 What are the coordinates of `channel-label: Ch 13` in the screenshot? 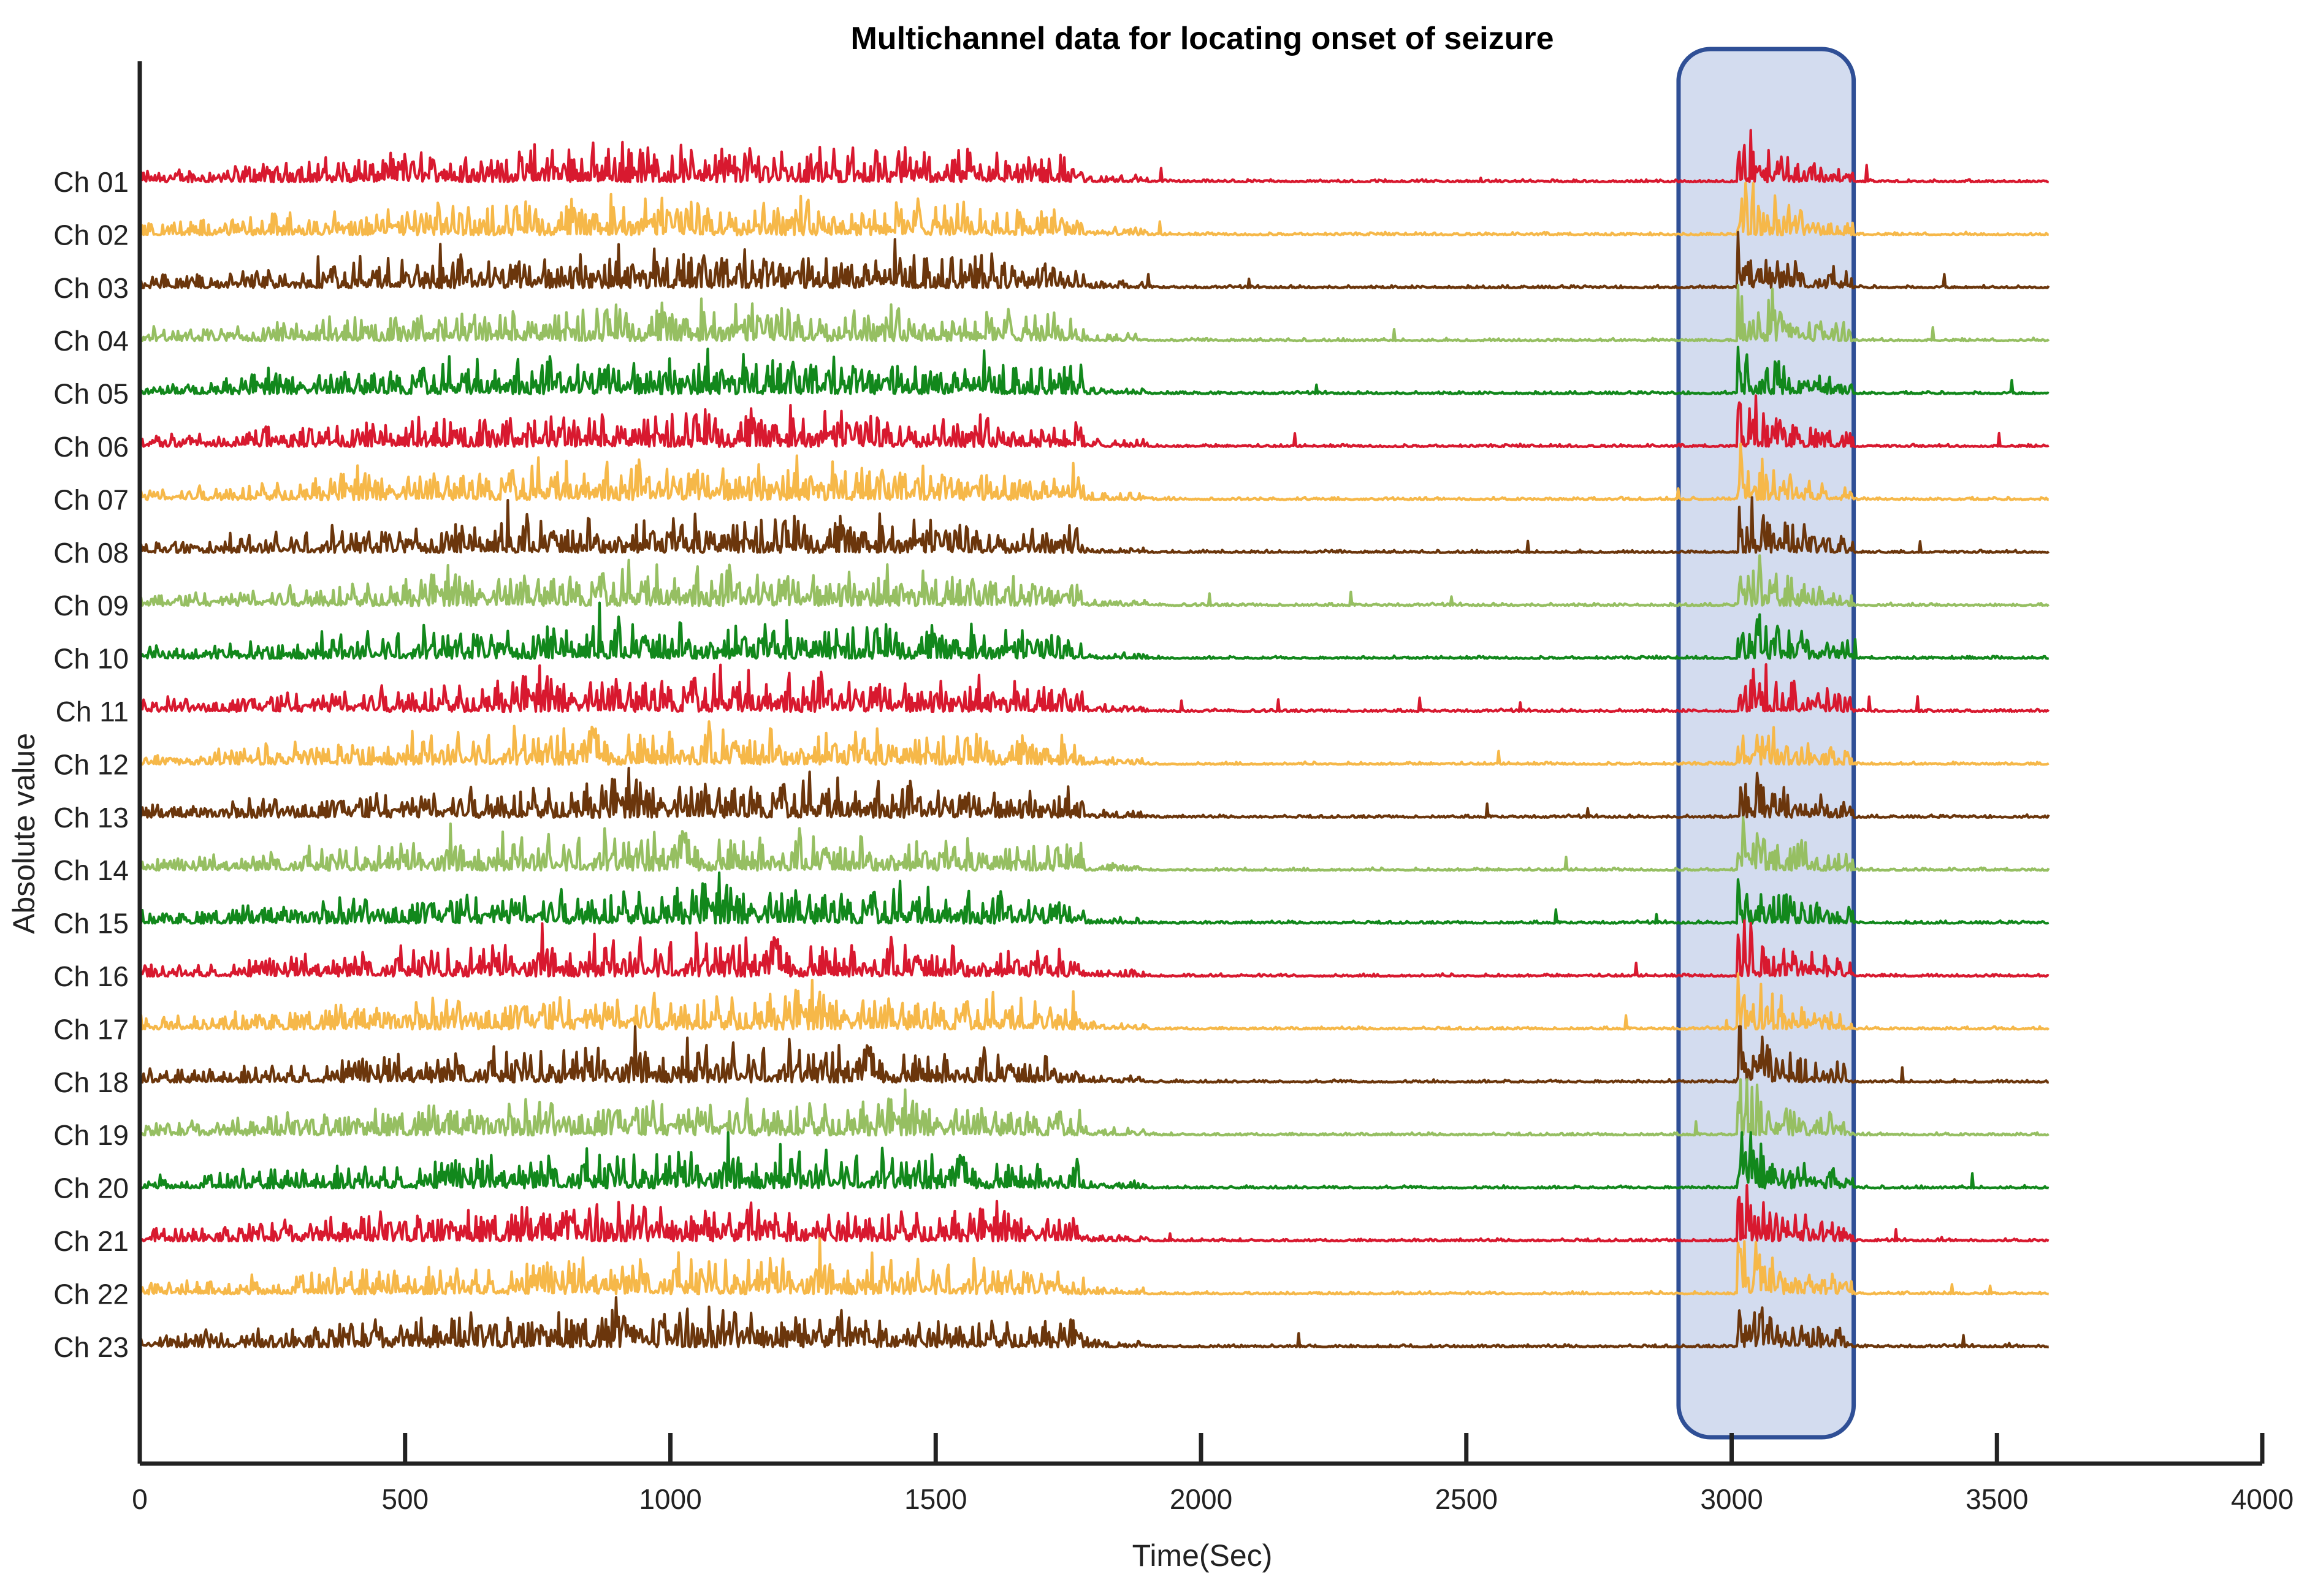 It's located at (91, 818).